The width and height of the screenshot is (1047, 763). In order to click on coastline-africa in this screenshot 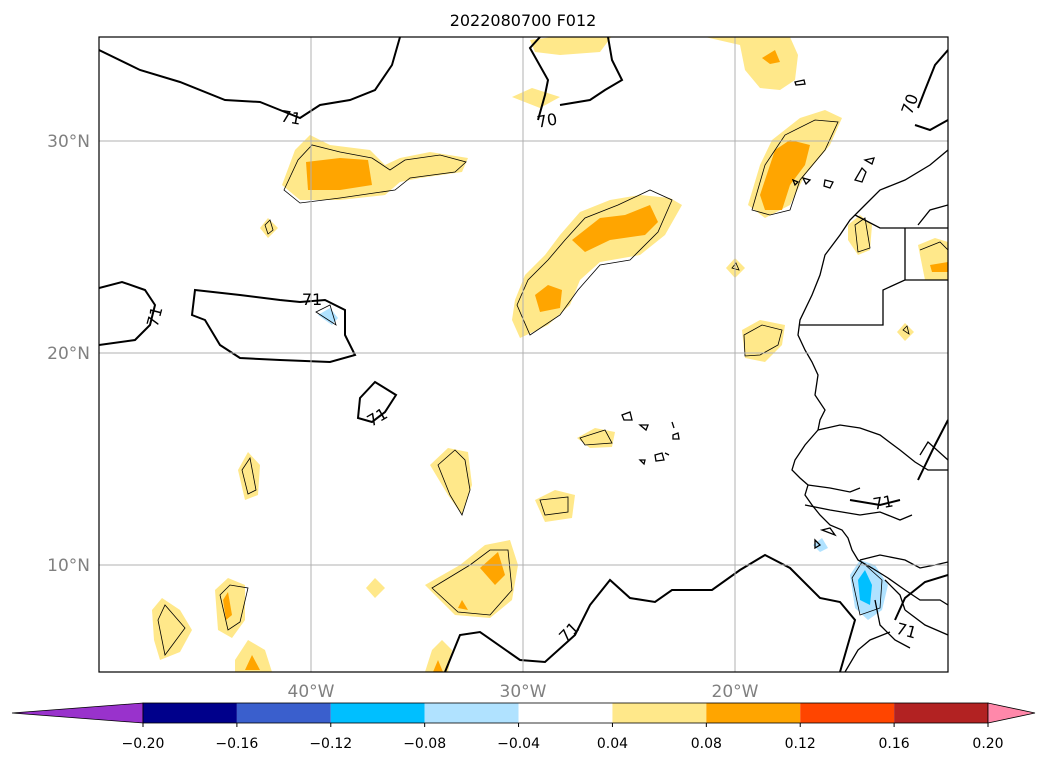, I will do `click(869, 377)`.